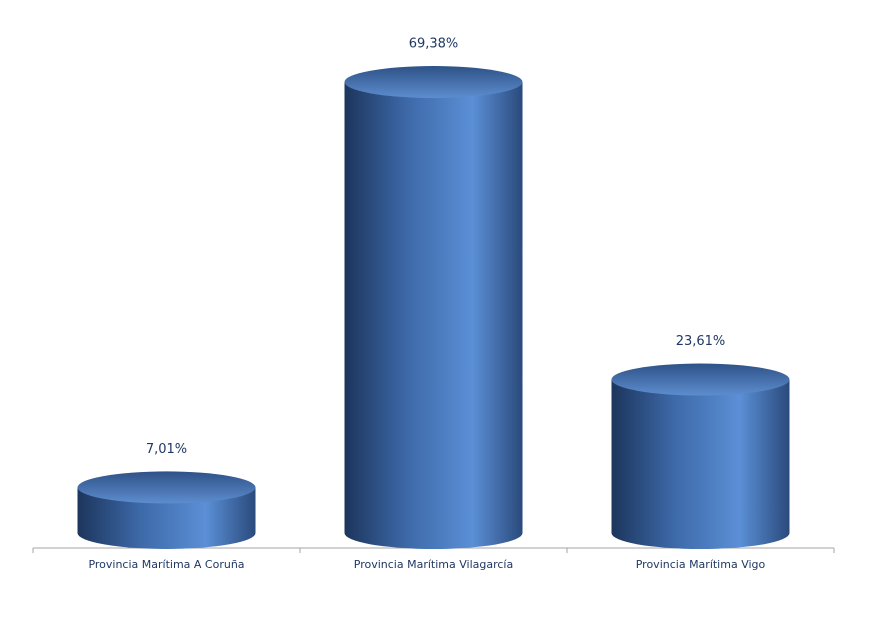  What do you see at coordinates (434, 44) in the screenshot?
I see `value-label: 69,38%` at bounding box center [434, 44].